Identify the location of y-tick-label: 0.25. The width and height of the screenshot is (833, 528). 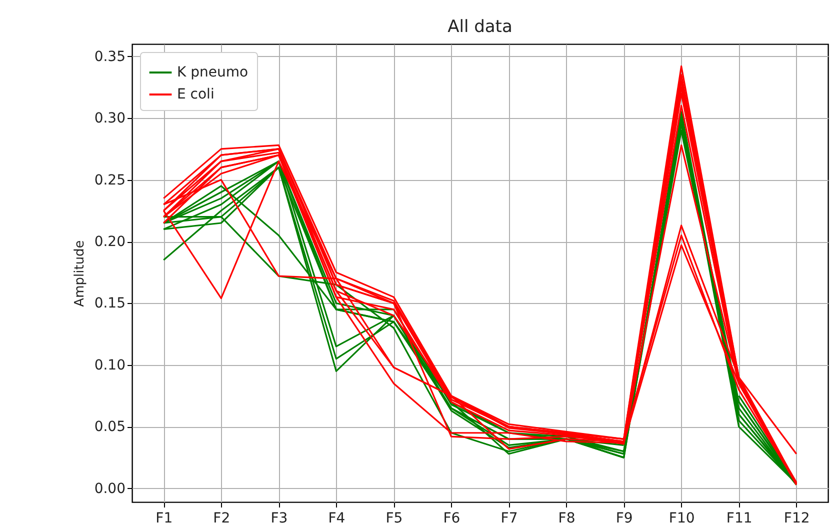
(110, 180).